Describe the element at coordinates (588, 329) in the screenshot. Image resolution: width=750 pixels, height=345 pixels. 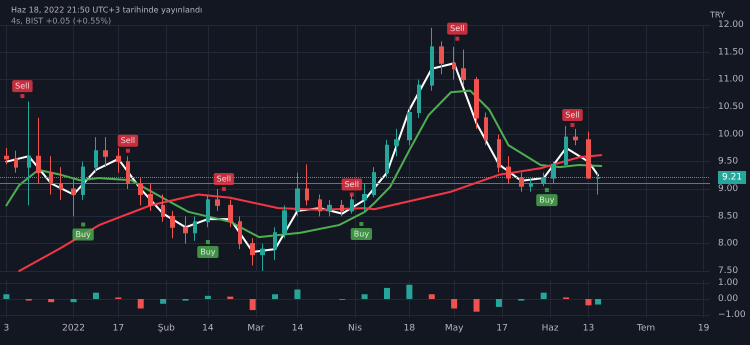
I see `x-tick-label: 13` at that location.